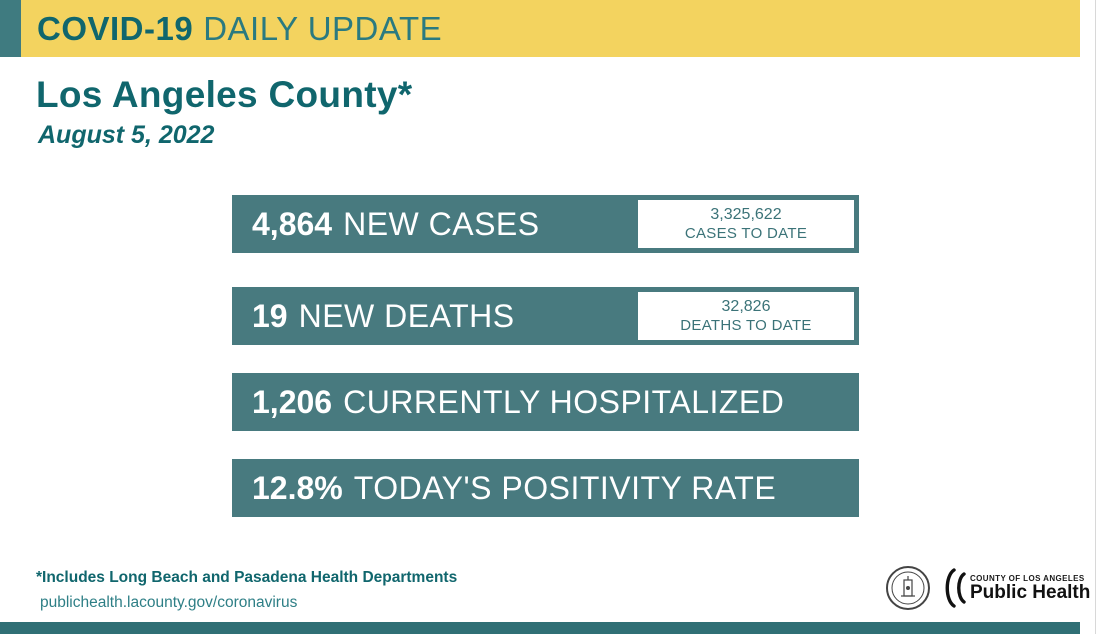 The width and height of the screenshot is (1096, 634). I want to click on new-deaths-value: 19, so click(270, 315).